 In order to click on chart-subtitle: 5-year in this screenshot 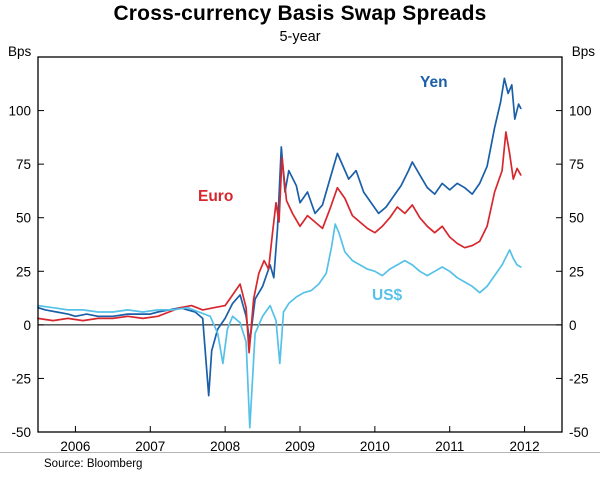, I will do `click(300, 37)`.